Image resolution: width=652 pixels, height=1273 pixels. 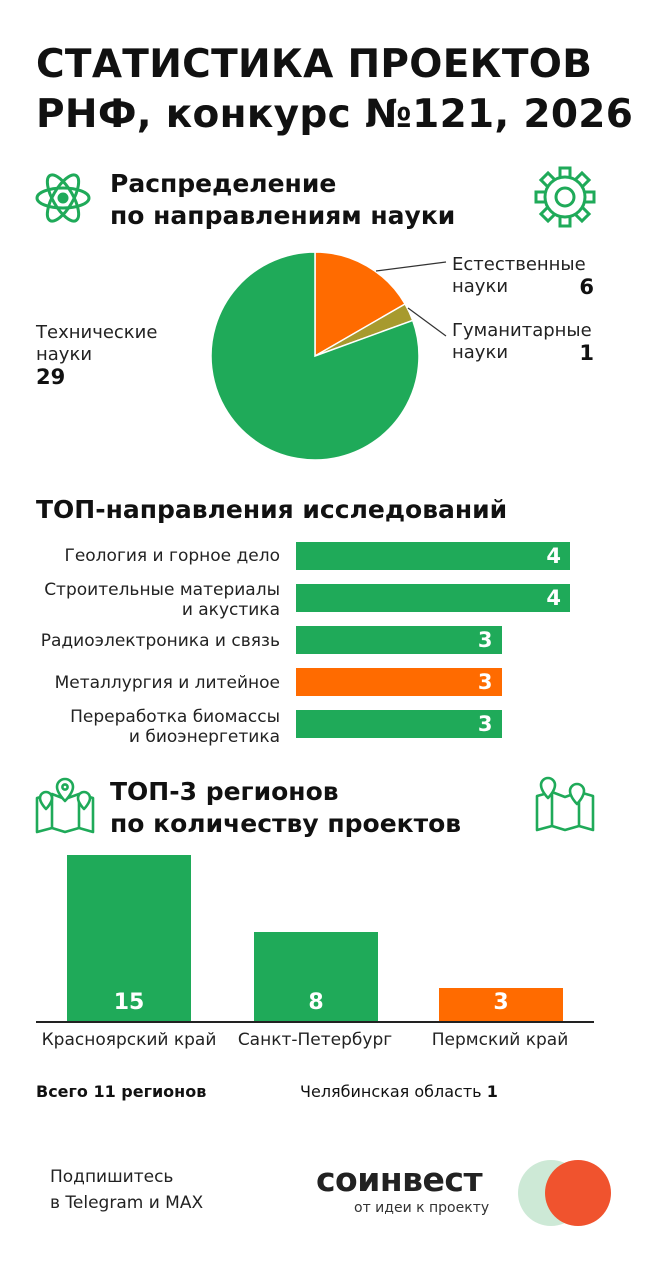 What do you see at coordinates (553, 598) in the screenshot?
I see `hbar-value-1: 4` at bounding box center [553, 598].